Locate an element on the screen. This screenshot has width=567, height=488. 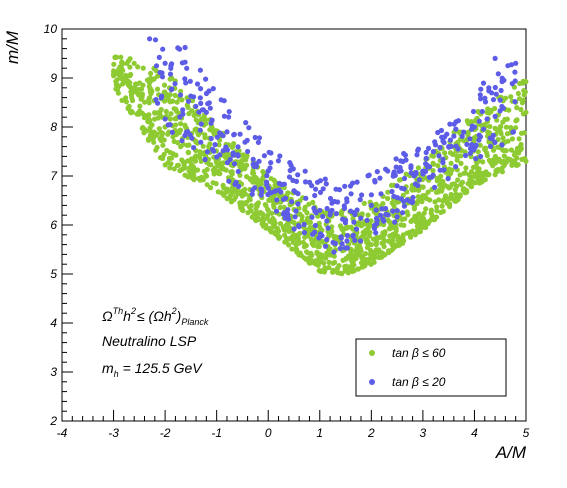
y-tick-label: 10 is located at coordinates (51, 29).